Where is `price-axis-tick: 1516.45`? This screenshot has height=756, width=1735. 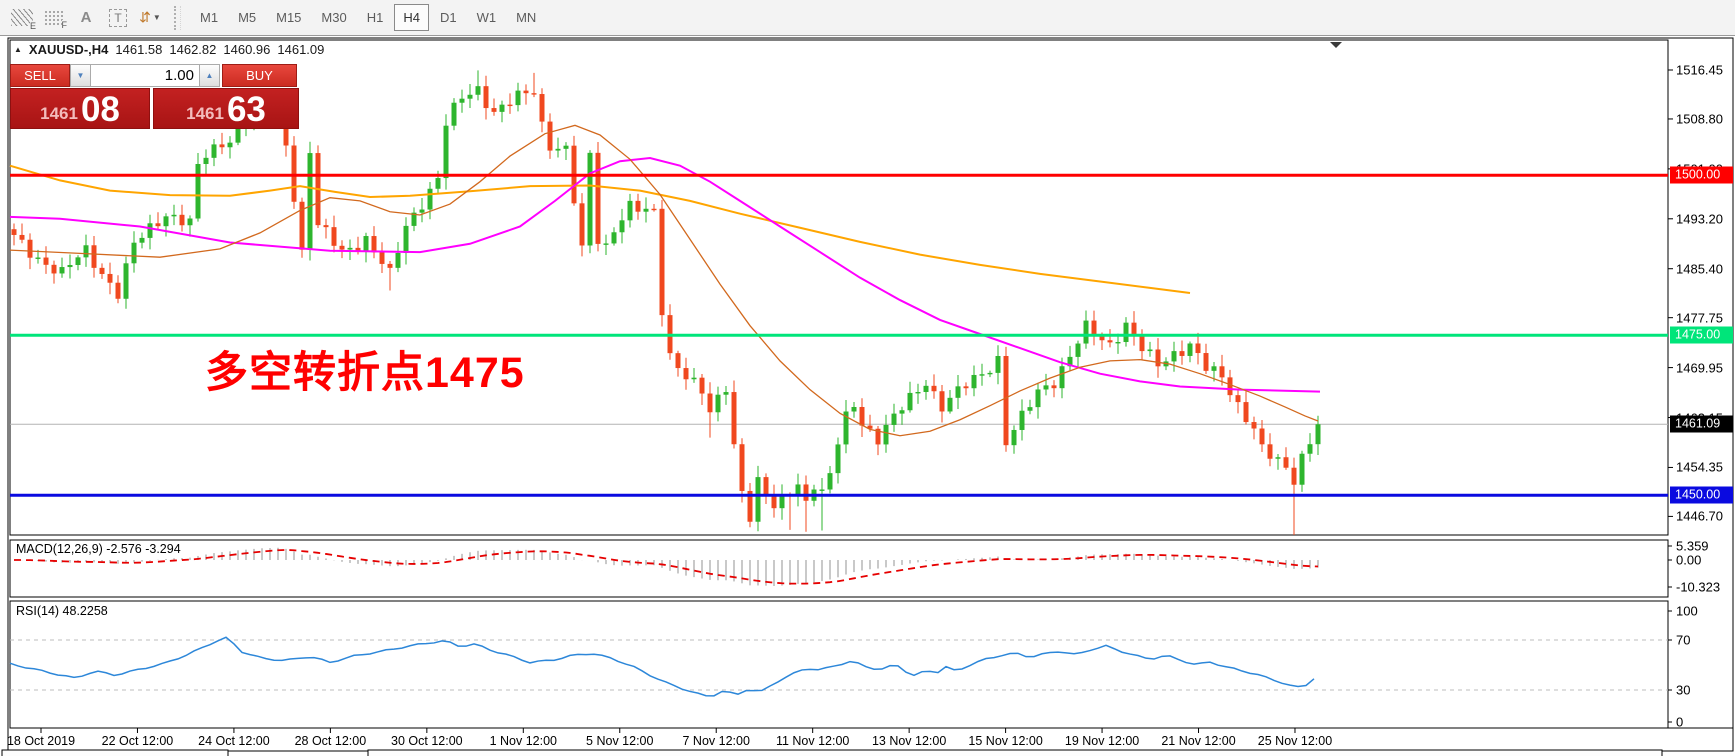
price-axis-tick: 1516.45 is located at coordinates (1699, 70).